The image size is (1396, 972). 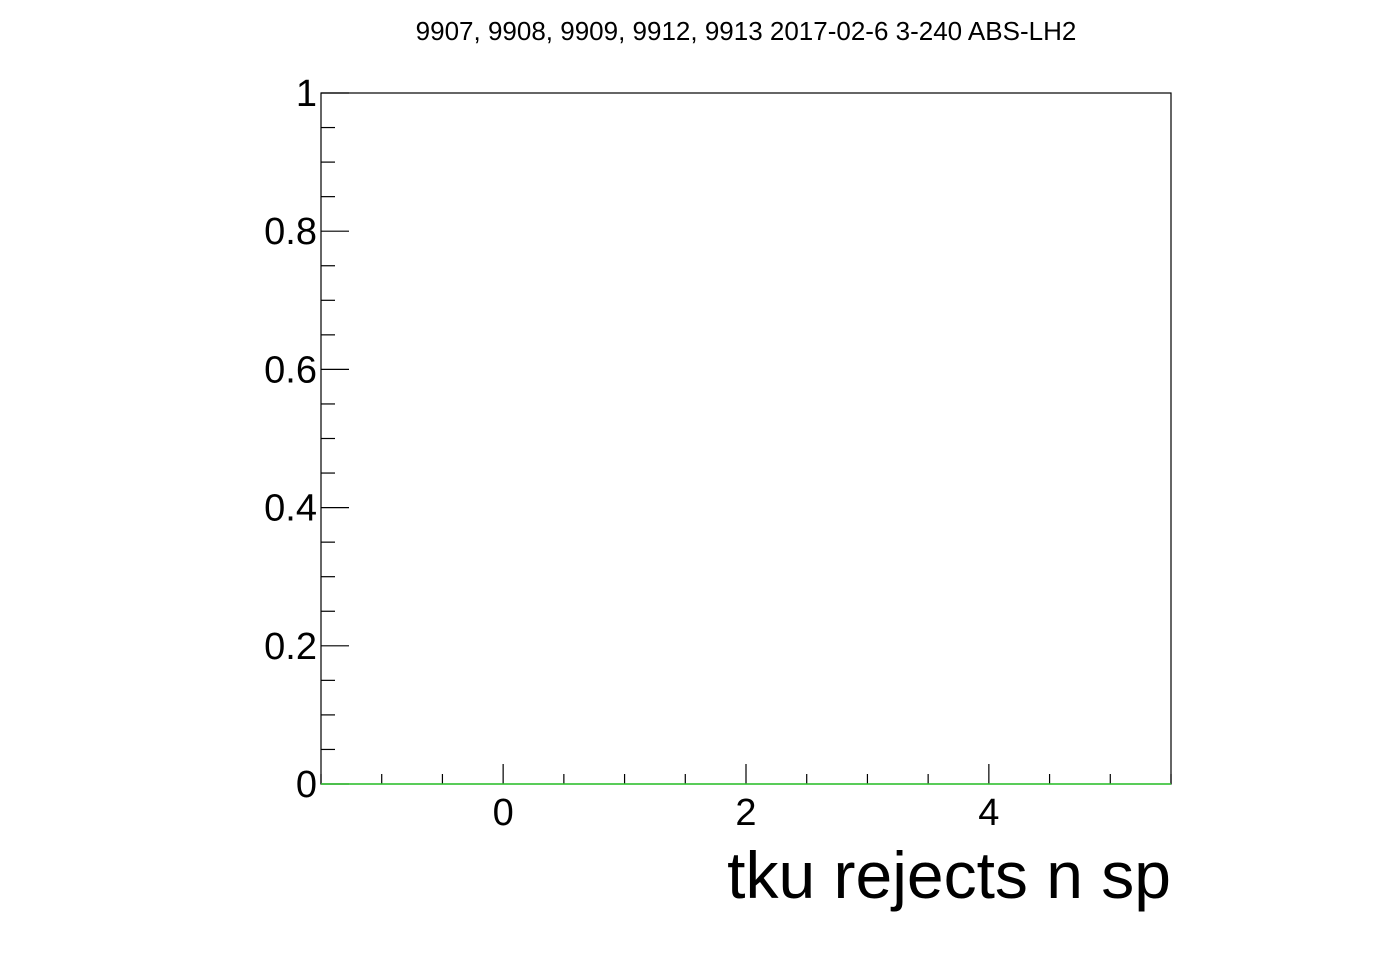 I want to click on x-tick-label: 2, so click(x=745, y=813).